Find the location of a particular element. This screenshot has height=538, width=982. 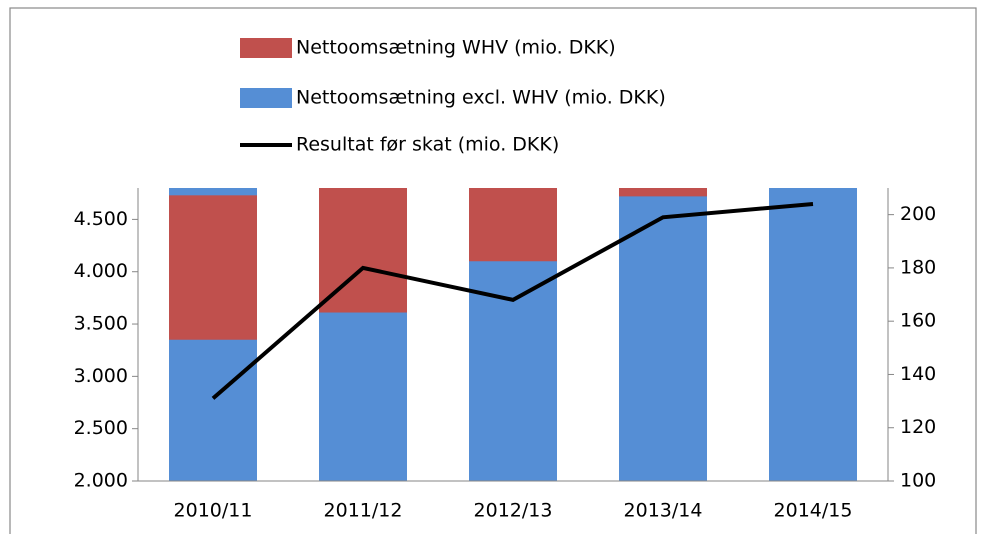

y-tick-label: 4.500 is located at coordinates (101, 219).